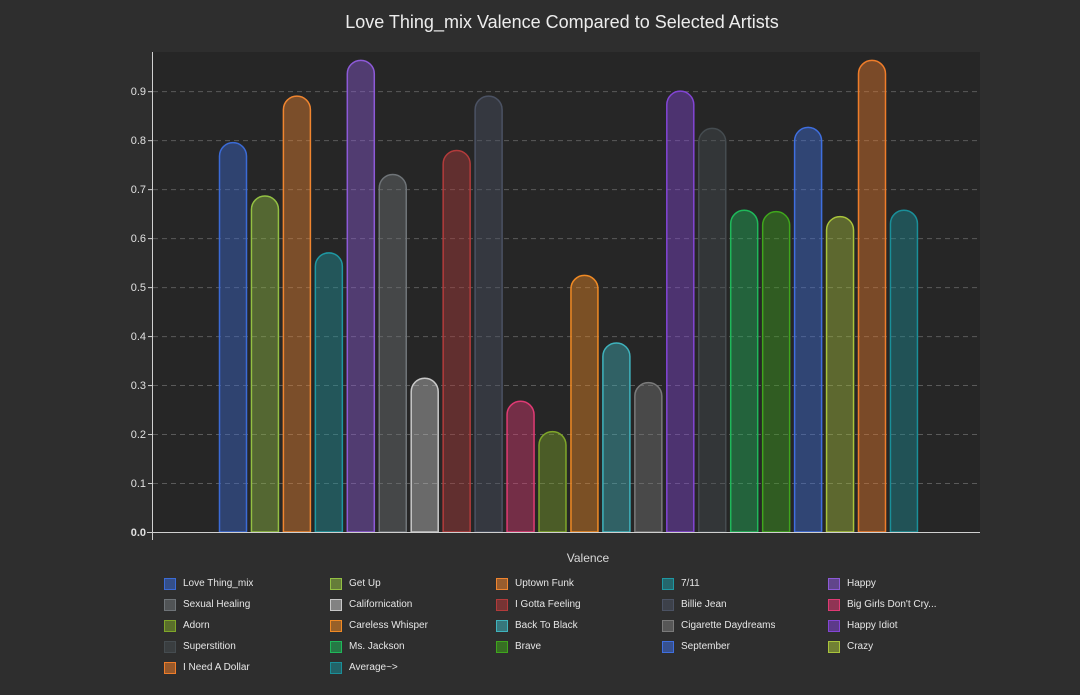 The width and height of the screenshot is (1080, 695). Describe the element at coordinates (745, 583) in the screenshot. I see `legend-item: 7/11` at that location.